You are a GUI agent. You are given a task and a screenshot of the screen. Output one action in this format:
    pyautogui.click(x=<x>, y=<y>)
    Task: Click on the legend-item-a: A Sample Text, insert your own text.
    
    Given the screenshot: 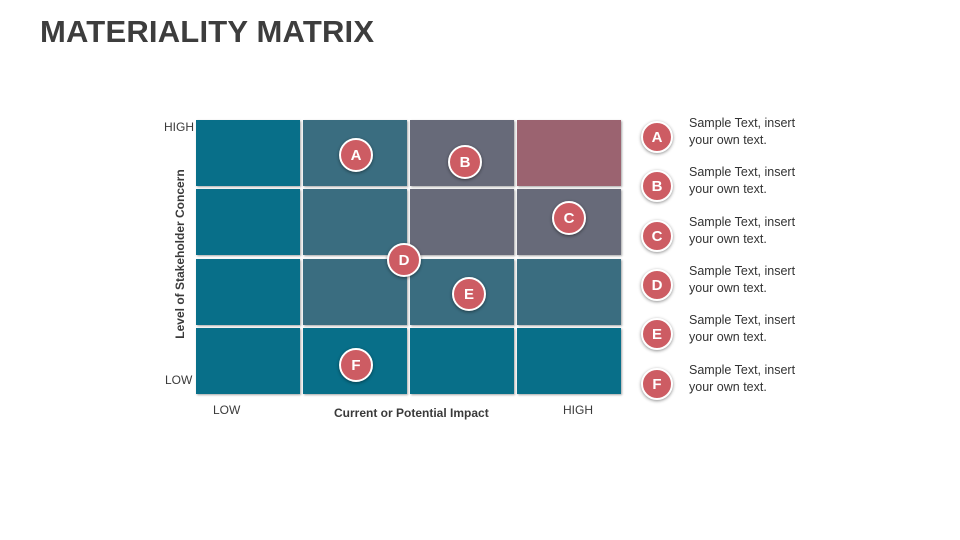 What is the action you would take?
    pyautogui.click(x=790, y=138)
    